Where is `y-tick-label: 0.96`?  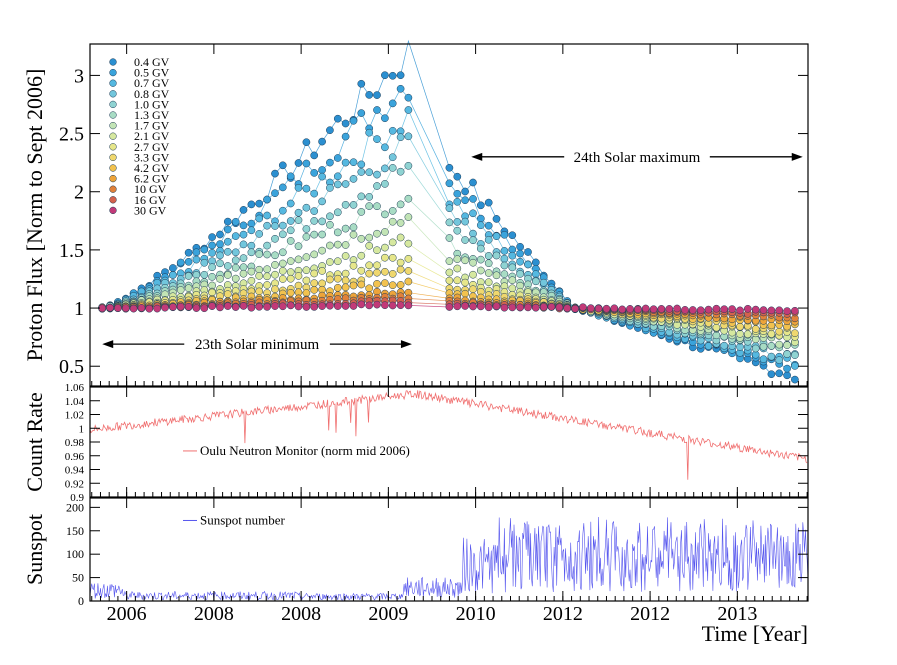 y-tick-label: 0.96 is located at coordinates (75, 457).